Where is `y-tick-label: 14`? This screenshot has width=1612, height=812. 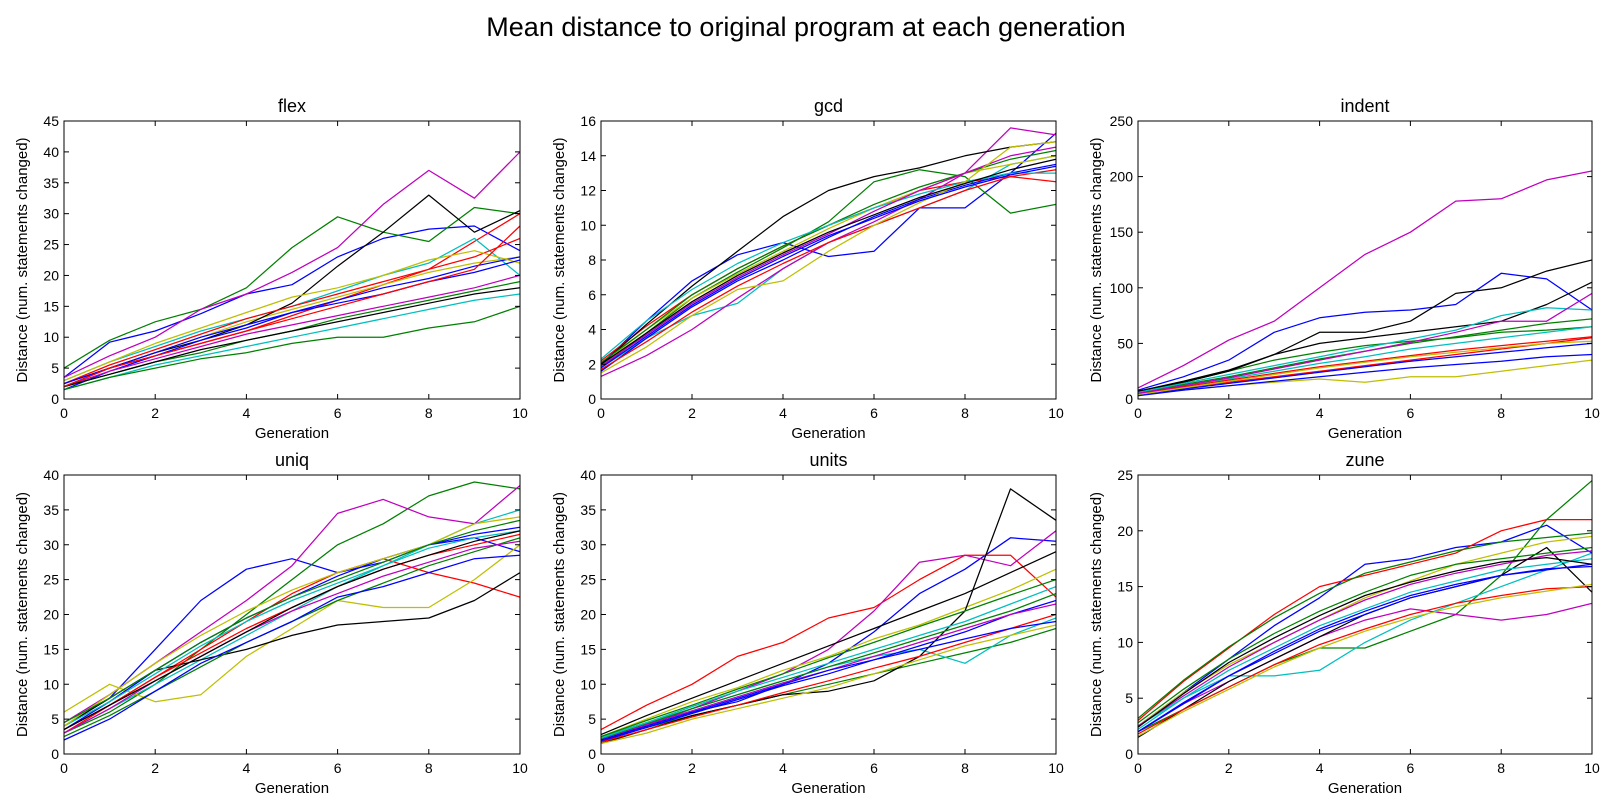 y-tick-label: 14 is located at coordinates (588, 156).